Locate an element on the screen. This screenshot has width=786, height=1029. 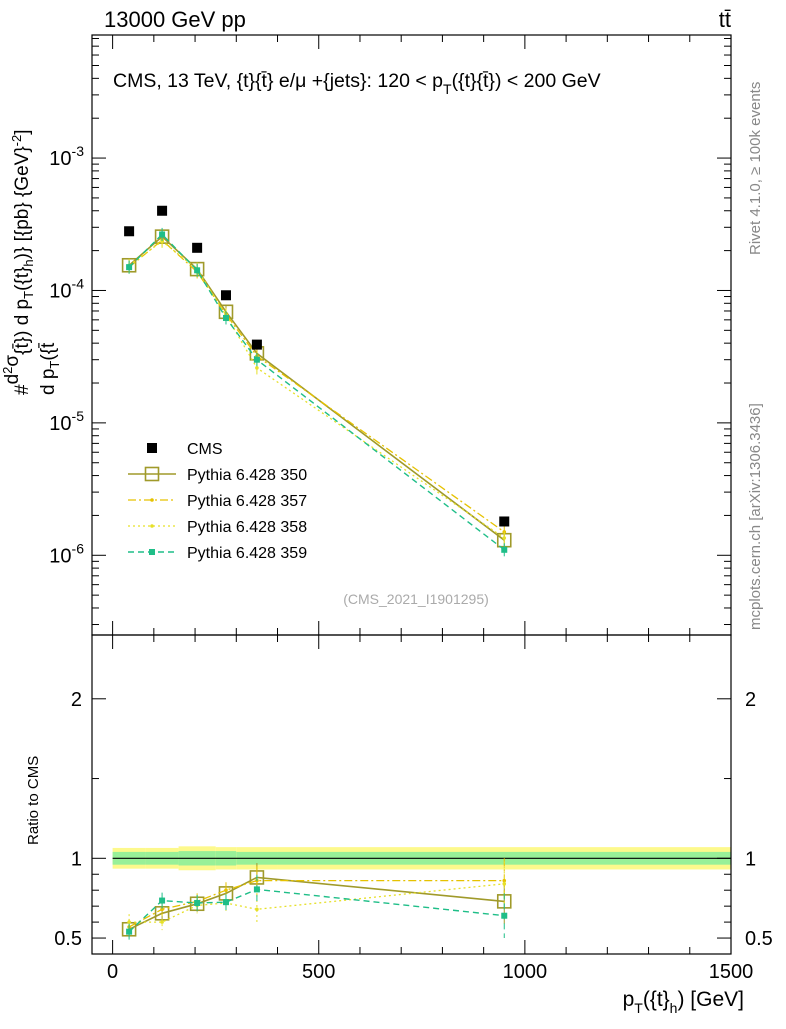
rivet-version-label: Rivet 4.1.0, ≥ 100k events is located at coordinates (755, 168).